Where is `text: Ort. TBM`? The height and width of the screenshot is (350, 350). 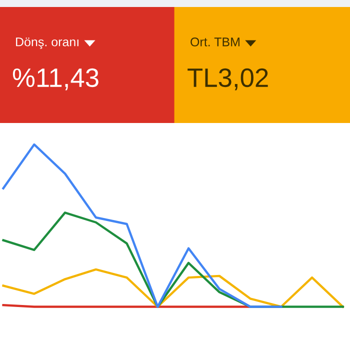 text: Ort. TBM is located at coordinates (215, 42).